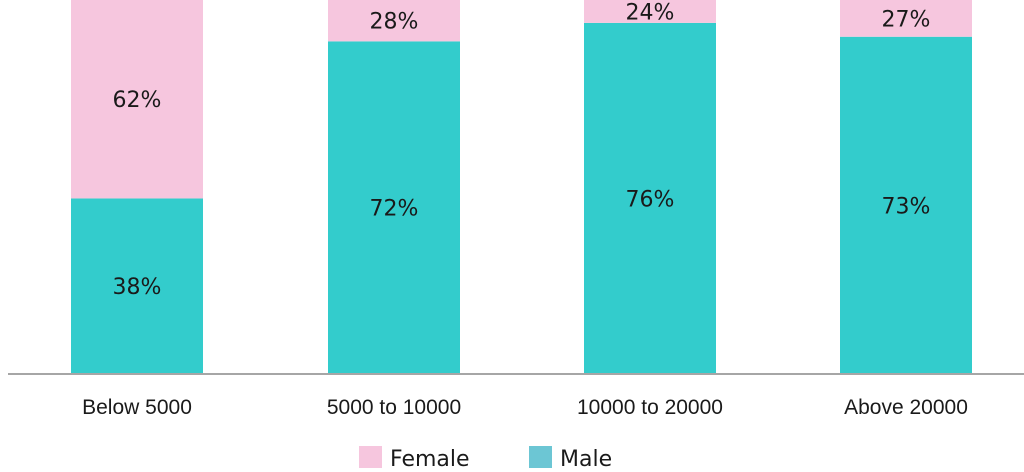 This screenshot has width=1024, height=472. I want to click on legend-swatch-male, so click(540, 457).